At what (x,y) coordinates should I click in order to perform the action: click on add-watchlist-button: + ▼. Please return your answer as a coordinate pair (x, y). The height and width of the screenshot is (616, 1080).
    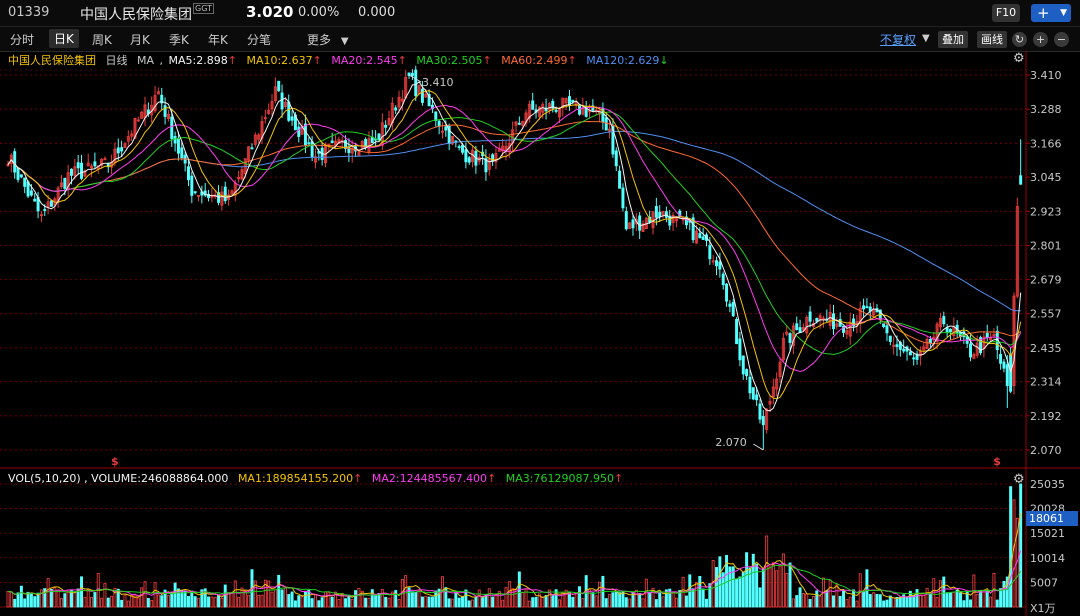
    Looking at the image, I should click on (1051, 13).